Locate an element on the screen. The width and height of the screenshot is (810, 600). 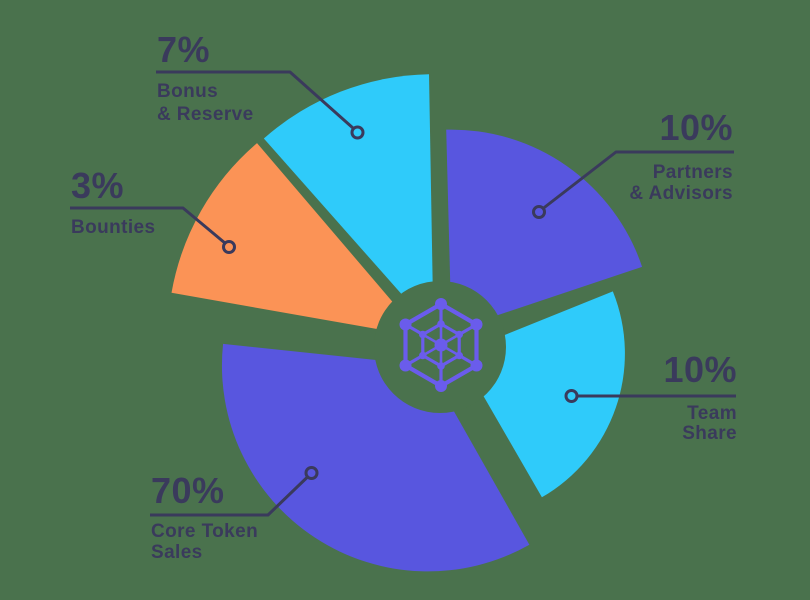
network-hexagon-icon is located at coordinates (441, 345).